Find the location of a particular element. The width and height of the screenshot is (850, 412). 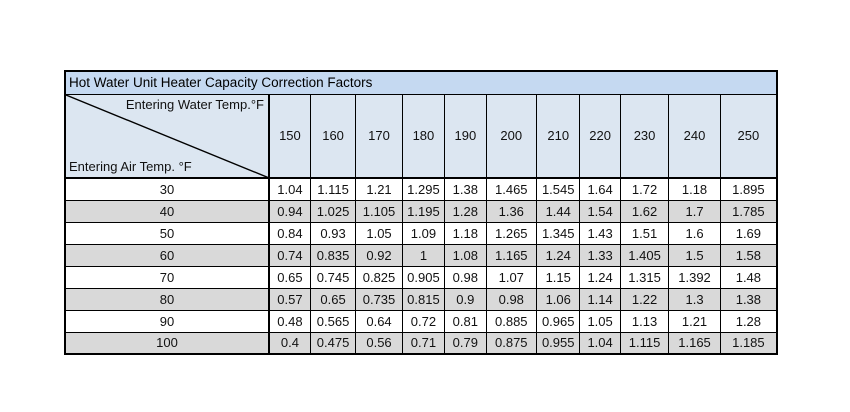

factor-cell: 0.9 is located at coordinates (465, 299).